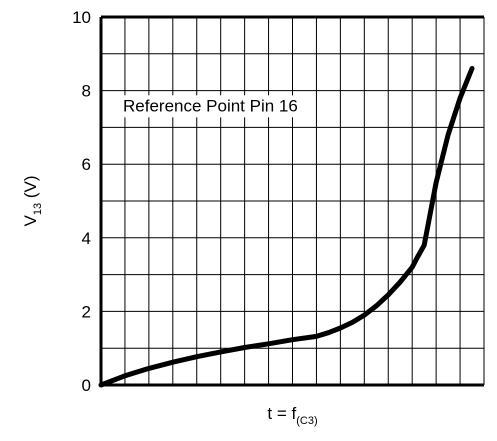  Describe the element at coordinates (86, 164) in the screenshot. I see `y-tick-label-6: 6` at that location.